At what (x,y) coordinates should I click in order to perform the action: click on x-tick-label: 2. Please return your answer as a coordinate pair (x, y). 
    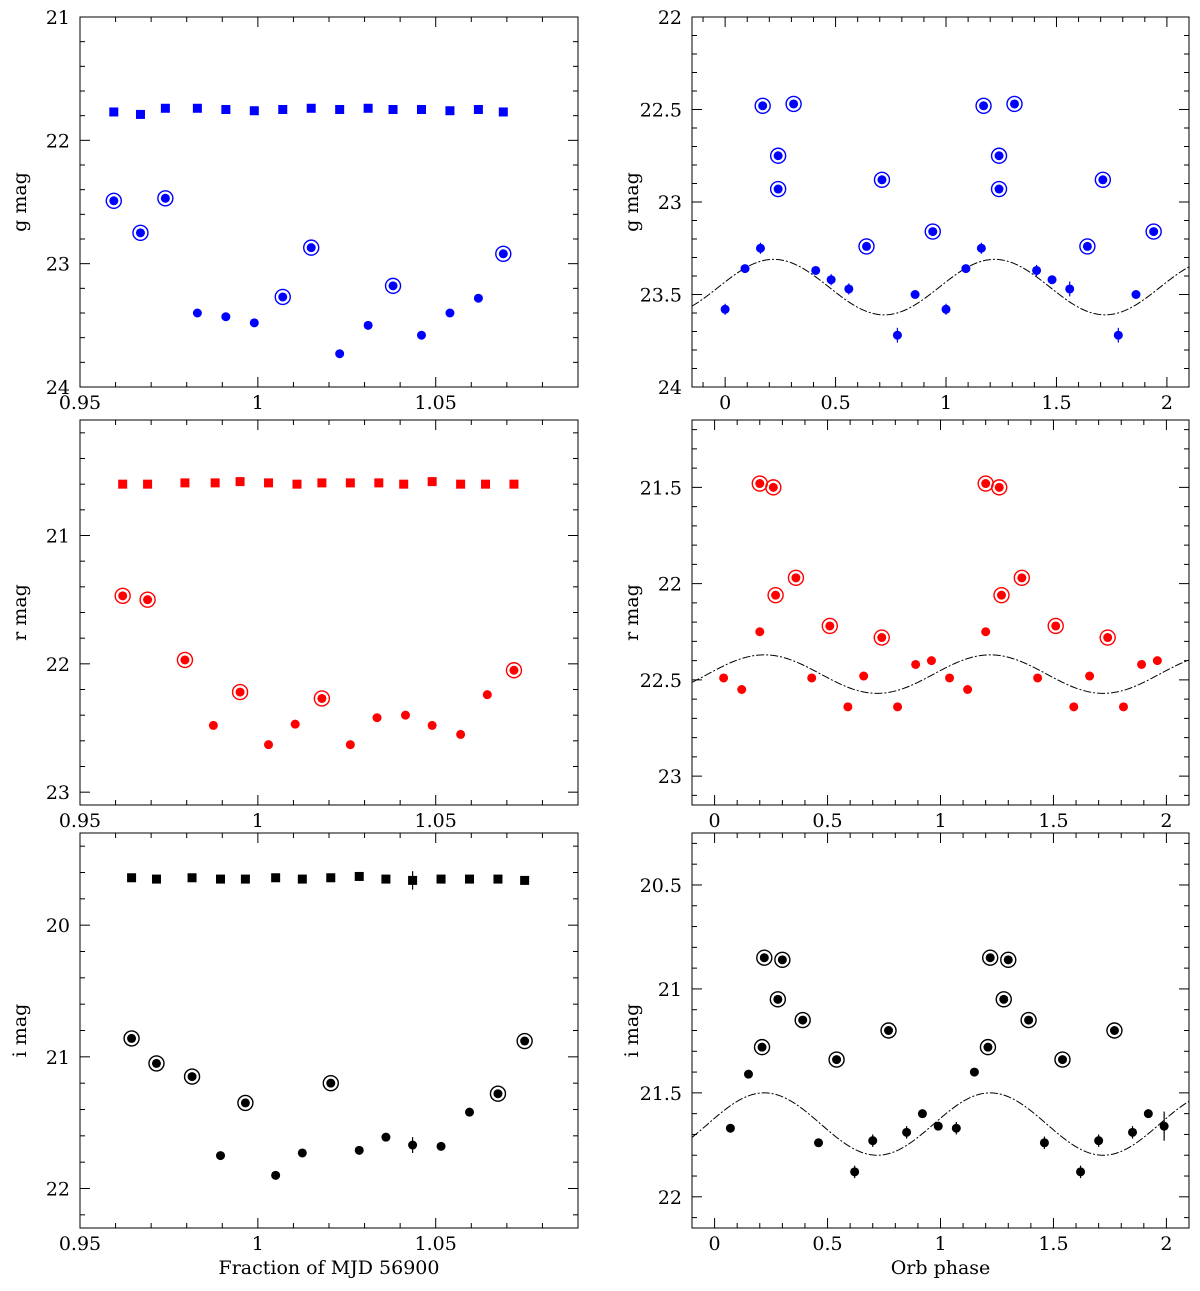
    Looking at the image, I should click on (1166, 821).